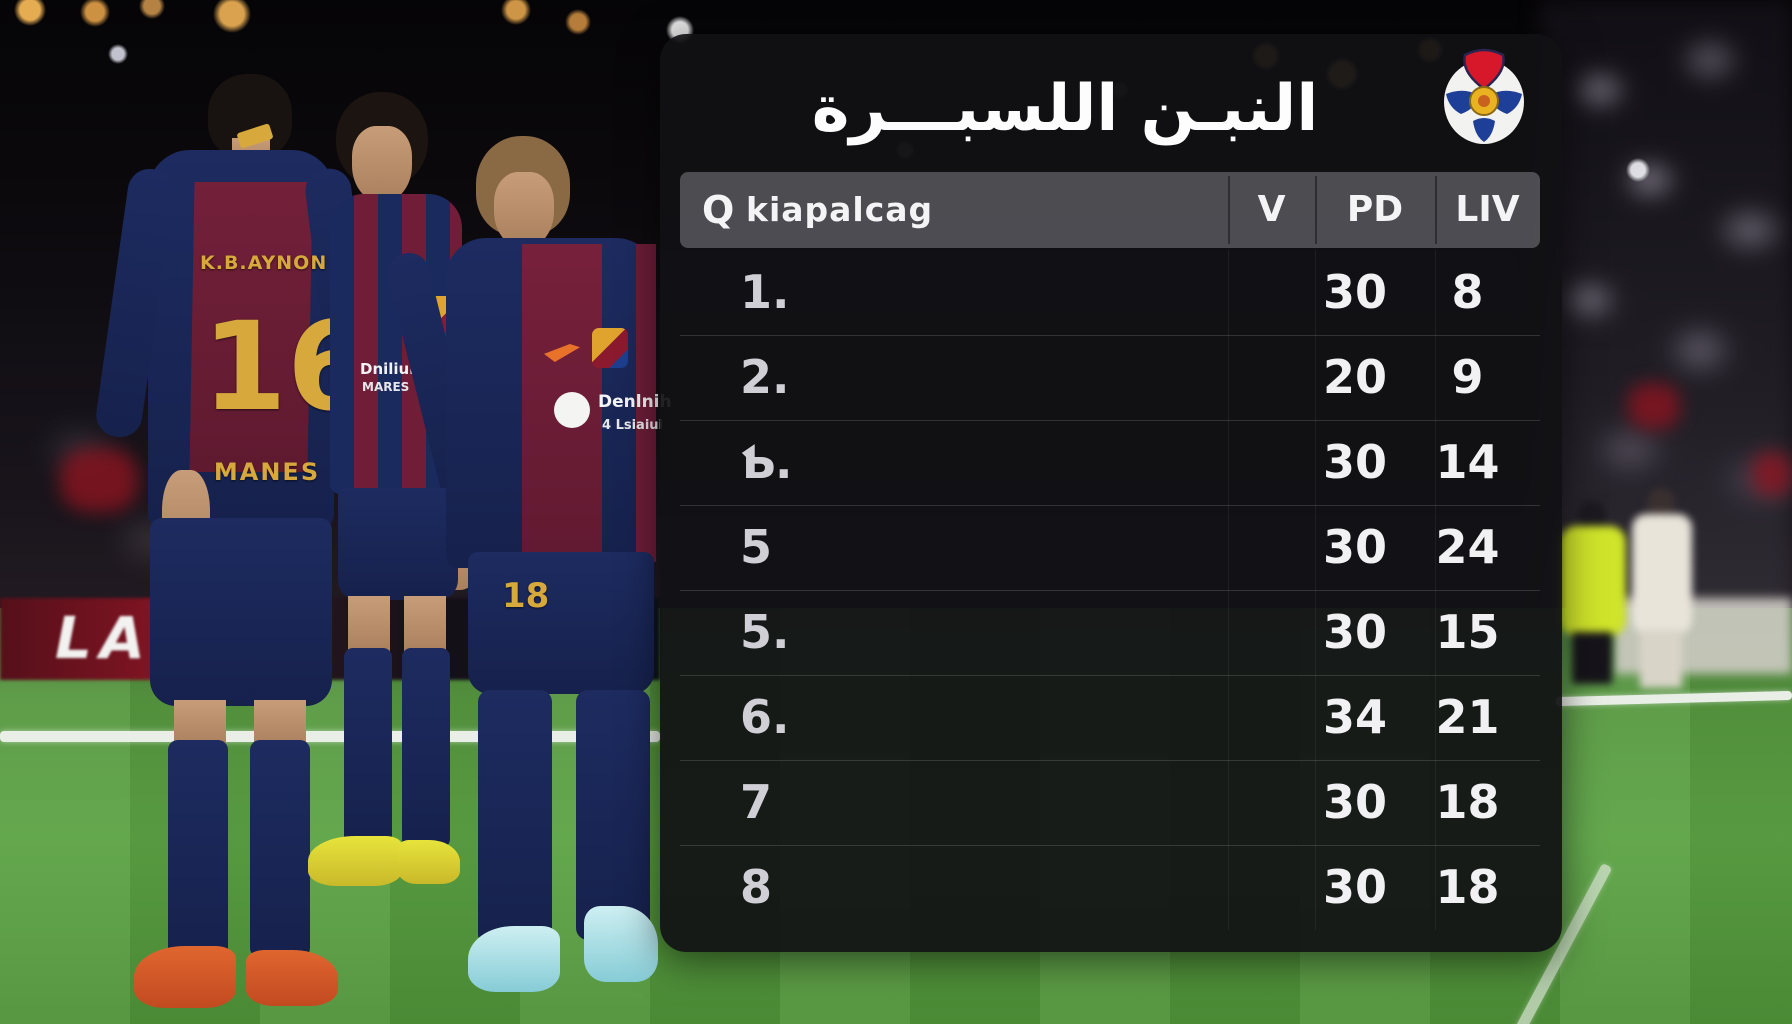 The height and width of the screenshot is (1024, 1792). Describe the element at coordinates (388, 369) in the screenshot. I see `player-middle-sponsor1: Dniliur` at that location.